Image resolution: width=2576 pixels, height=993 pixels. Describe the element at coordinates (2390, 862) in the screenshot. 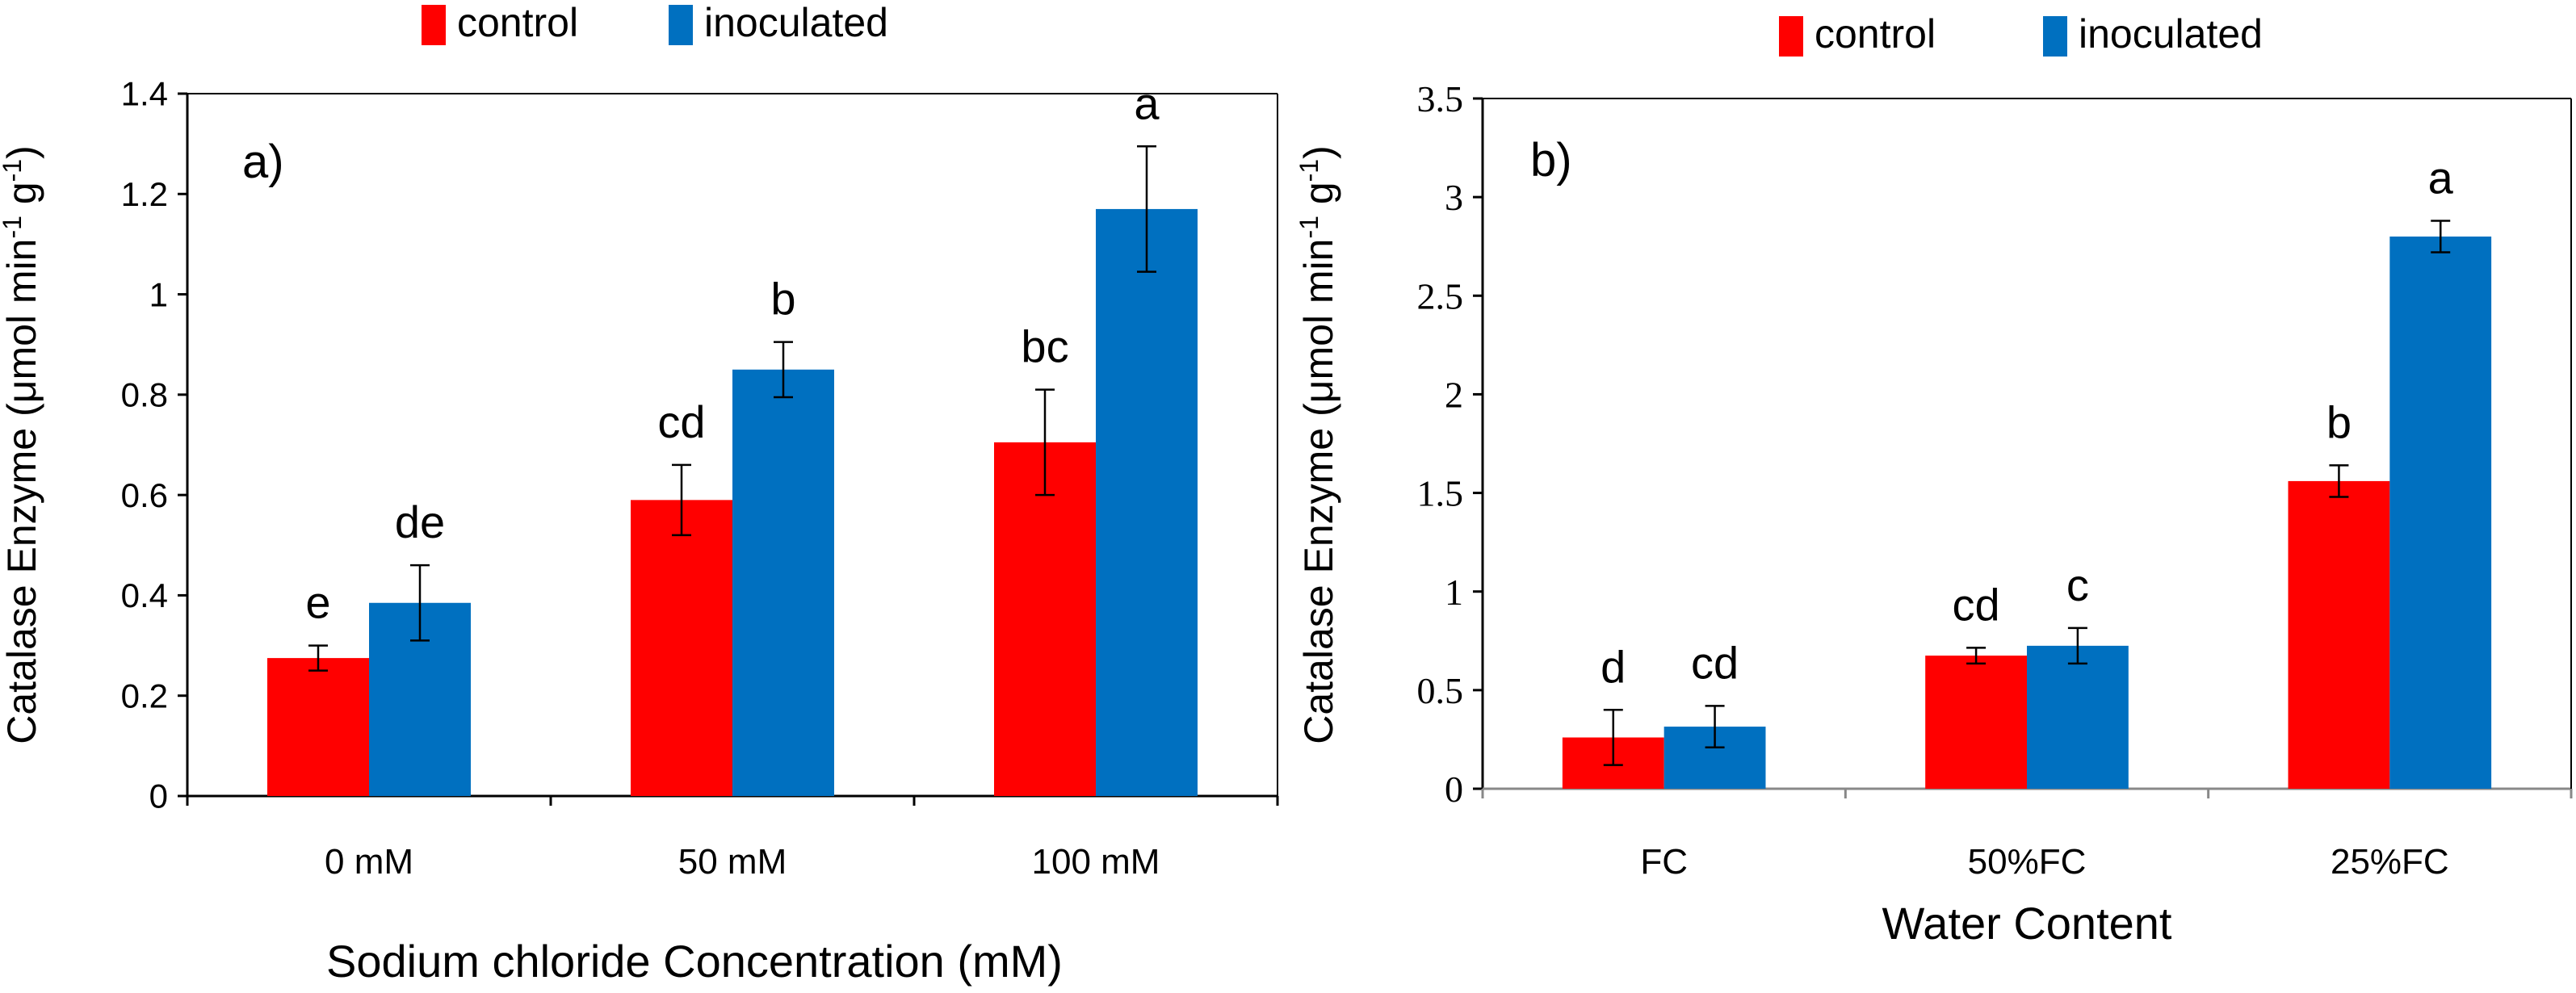

I see `x-tick-label: 25%FC` at that location.